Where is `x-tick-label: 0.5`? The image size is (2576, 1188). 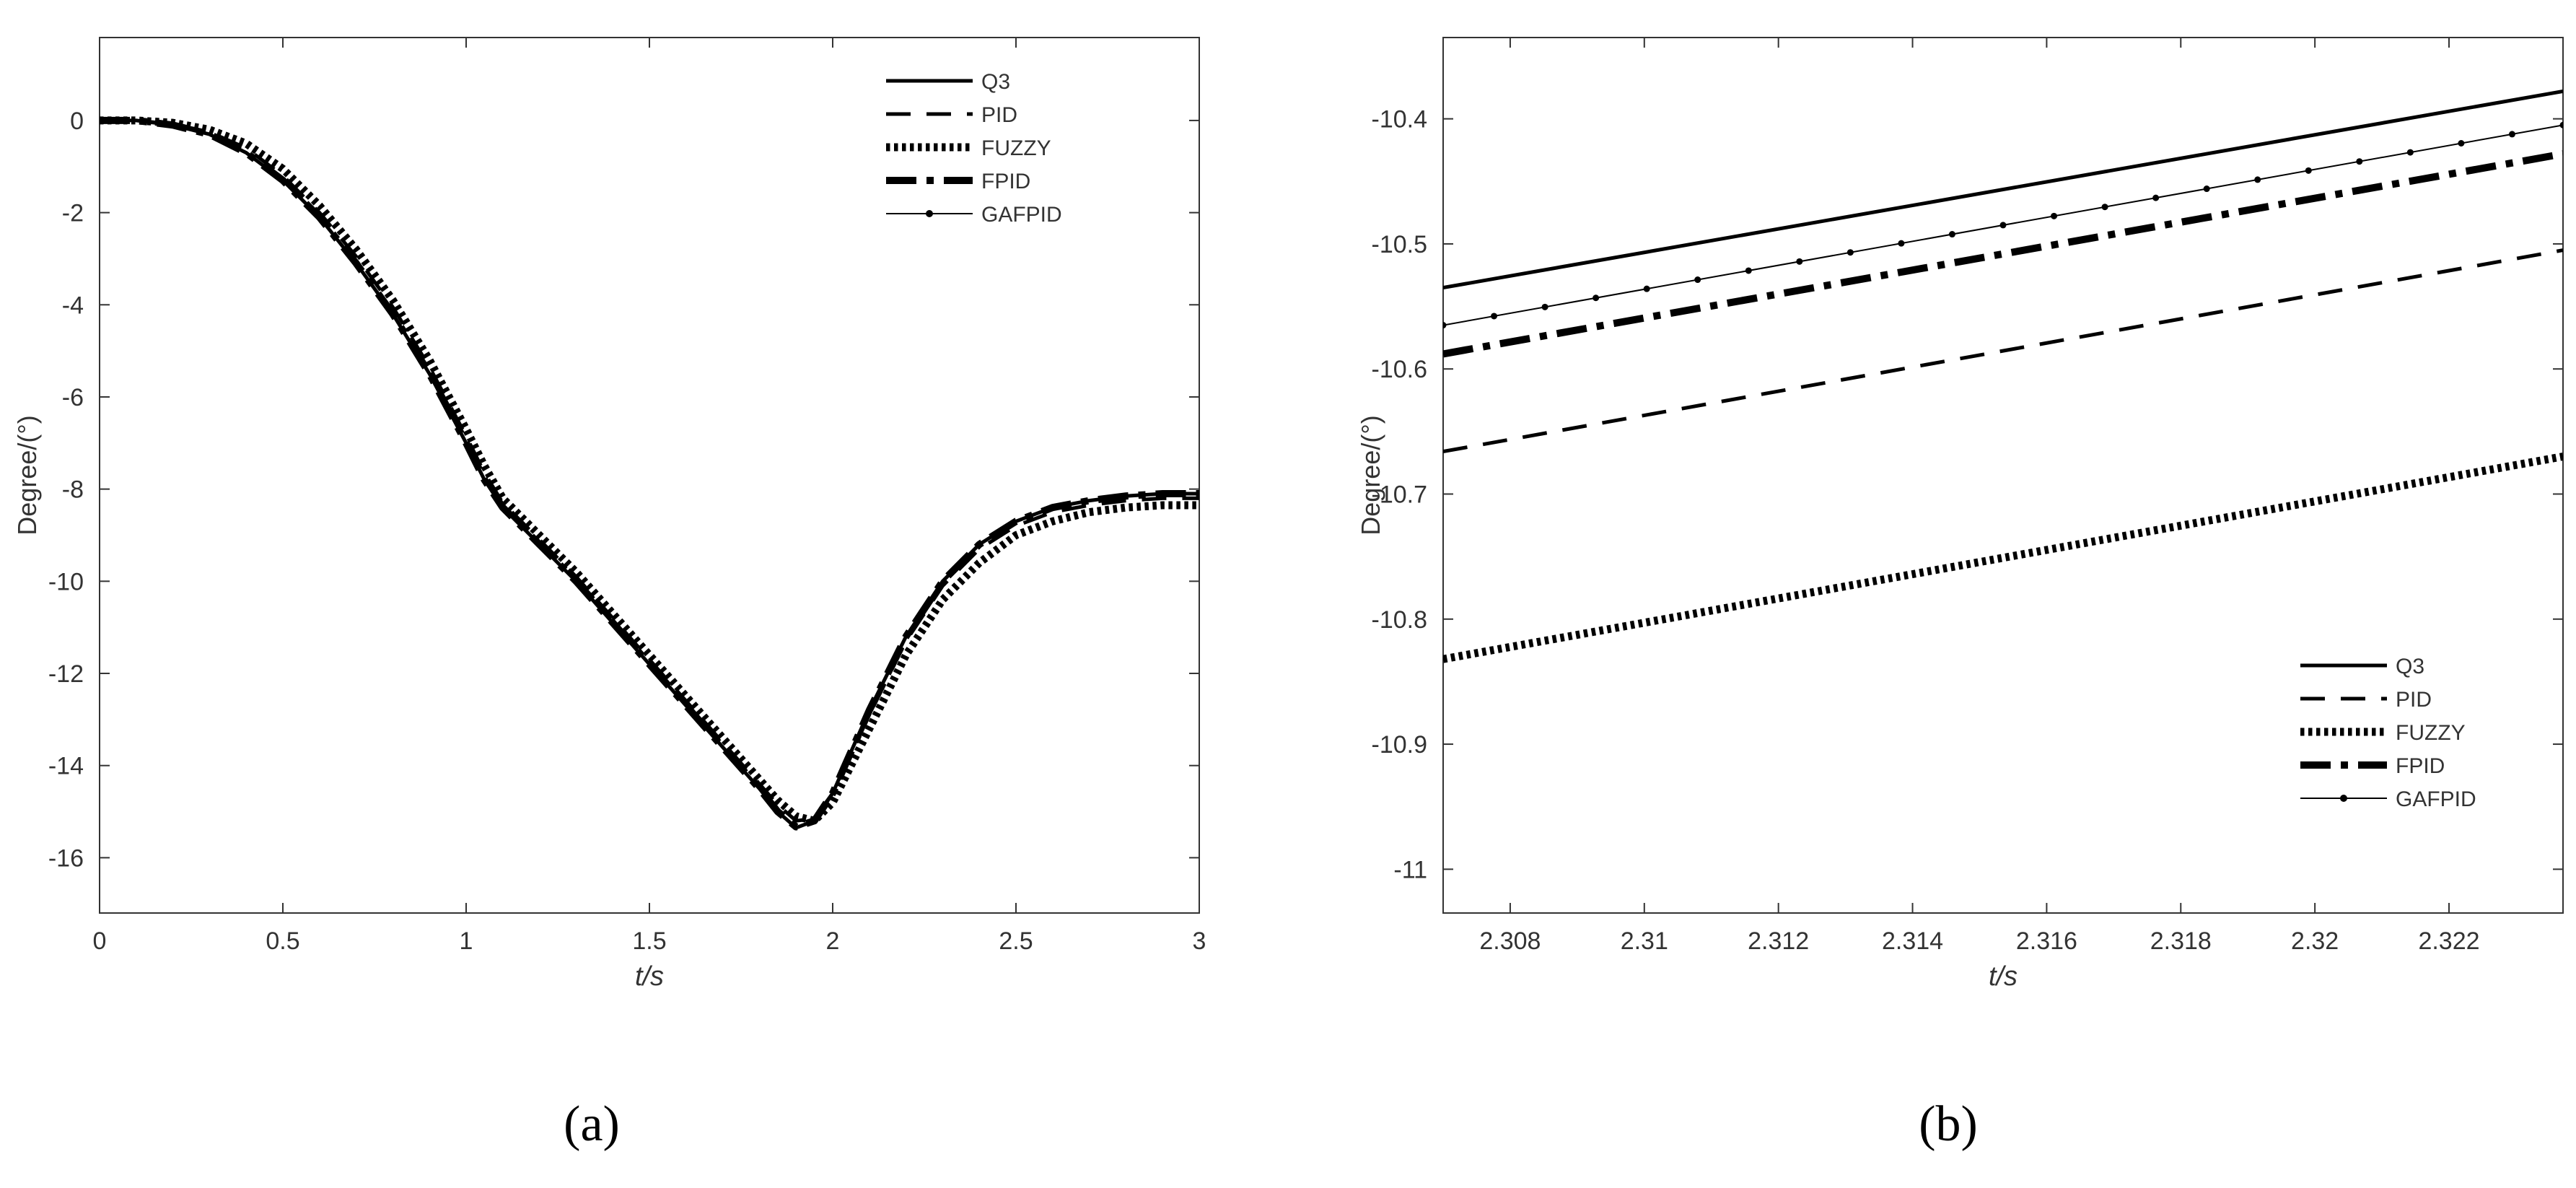
x-tick-label: 0.5 is located at coordinates (282, 941).